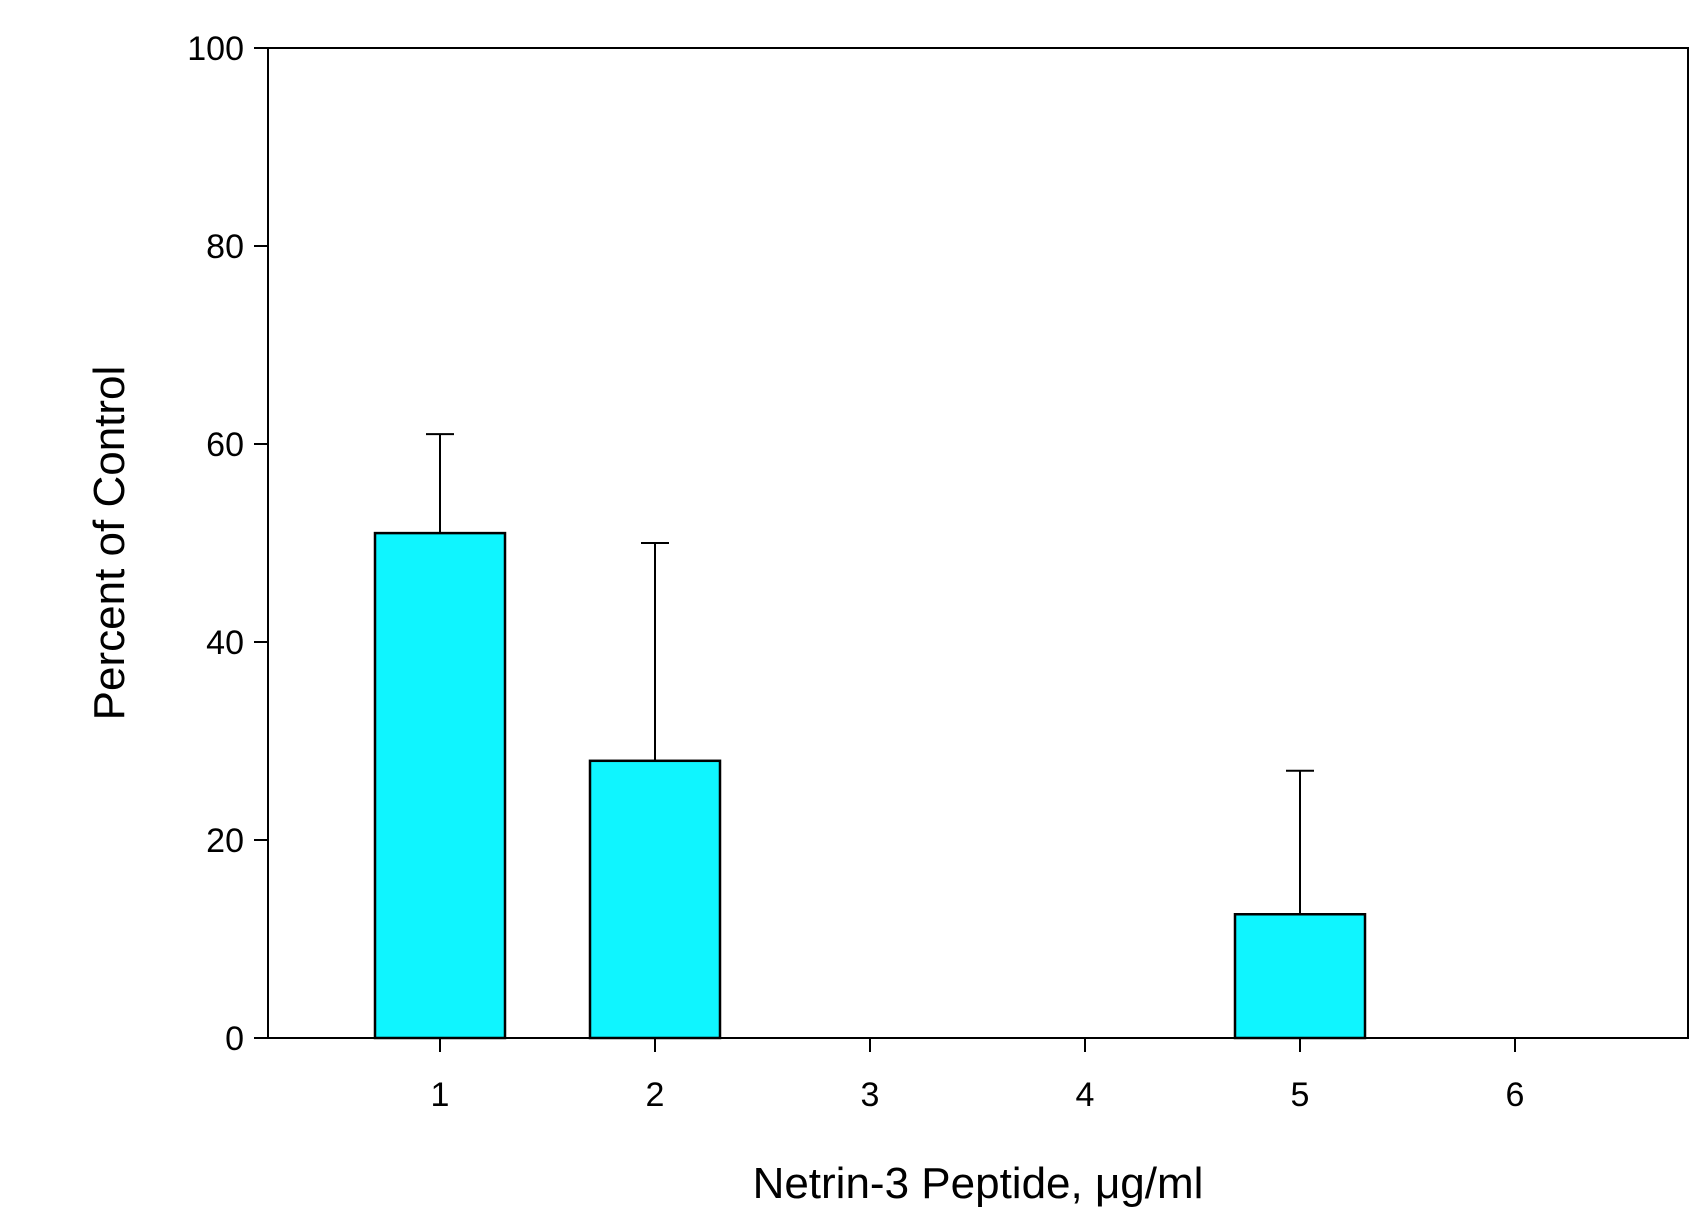 The width and height of the screenshot is (1704, 1210). What do you see at coordinates (978, 1183) in the screenshot?
I see `x-axis-title: Netrin-3 Peptide, μg/ml` at bounding box center [978, 1183].